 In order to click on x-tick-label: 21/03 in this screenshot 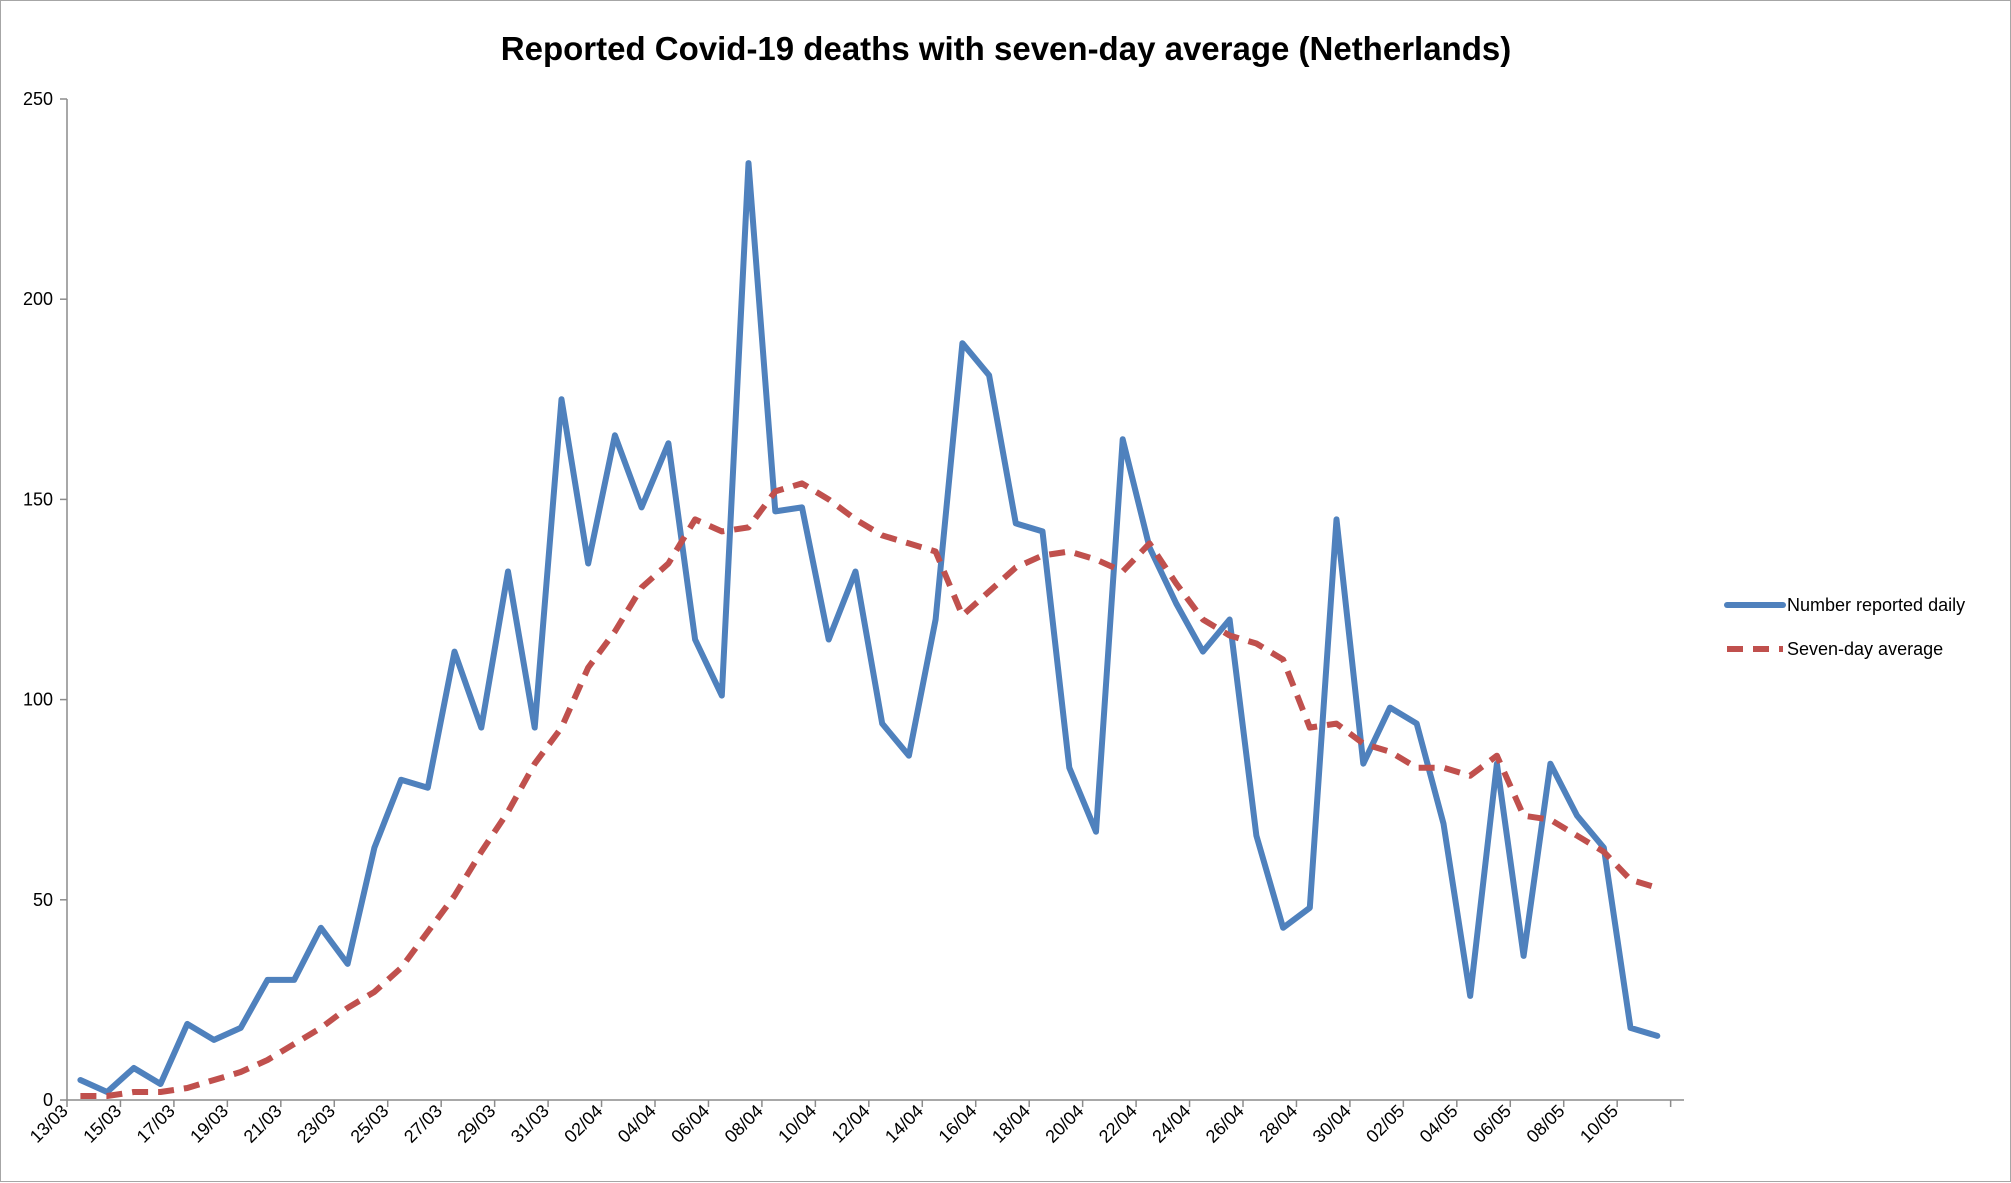, I will do `click(263, 1124)`.